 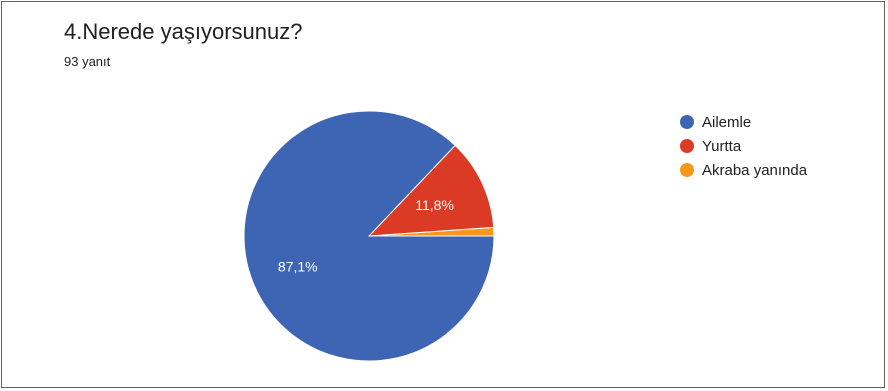 What do you see at coordinates (755, 170) in the screenshot?
I see `legend-label: Akraba yanında` at bounding box center [755, 170].